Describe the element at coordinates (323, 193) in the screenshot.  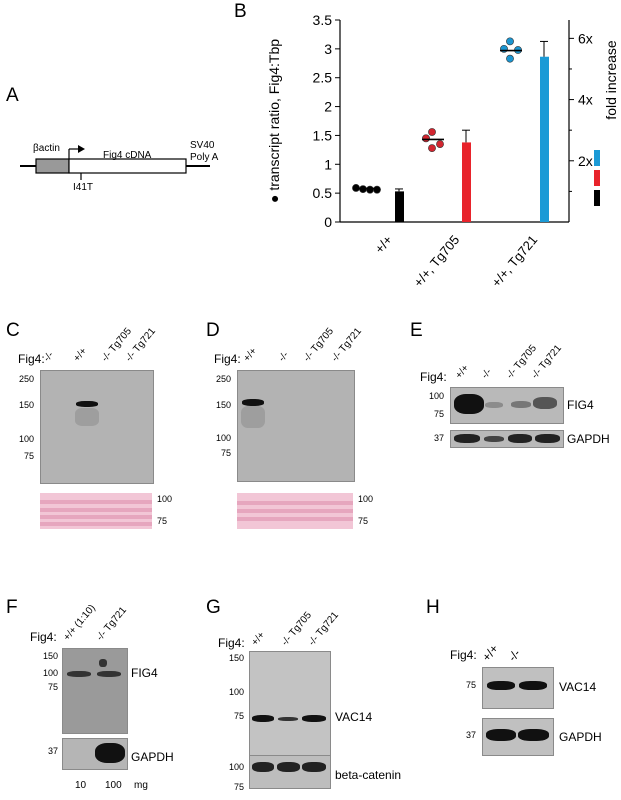
I see `y-tick-label: 0.5` at that location.